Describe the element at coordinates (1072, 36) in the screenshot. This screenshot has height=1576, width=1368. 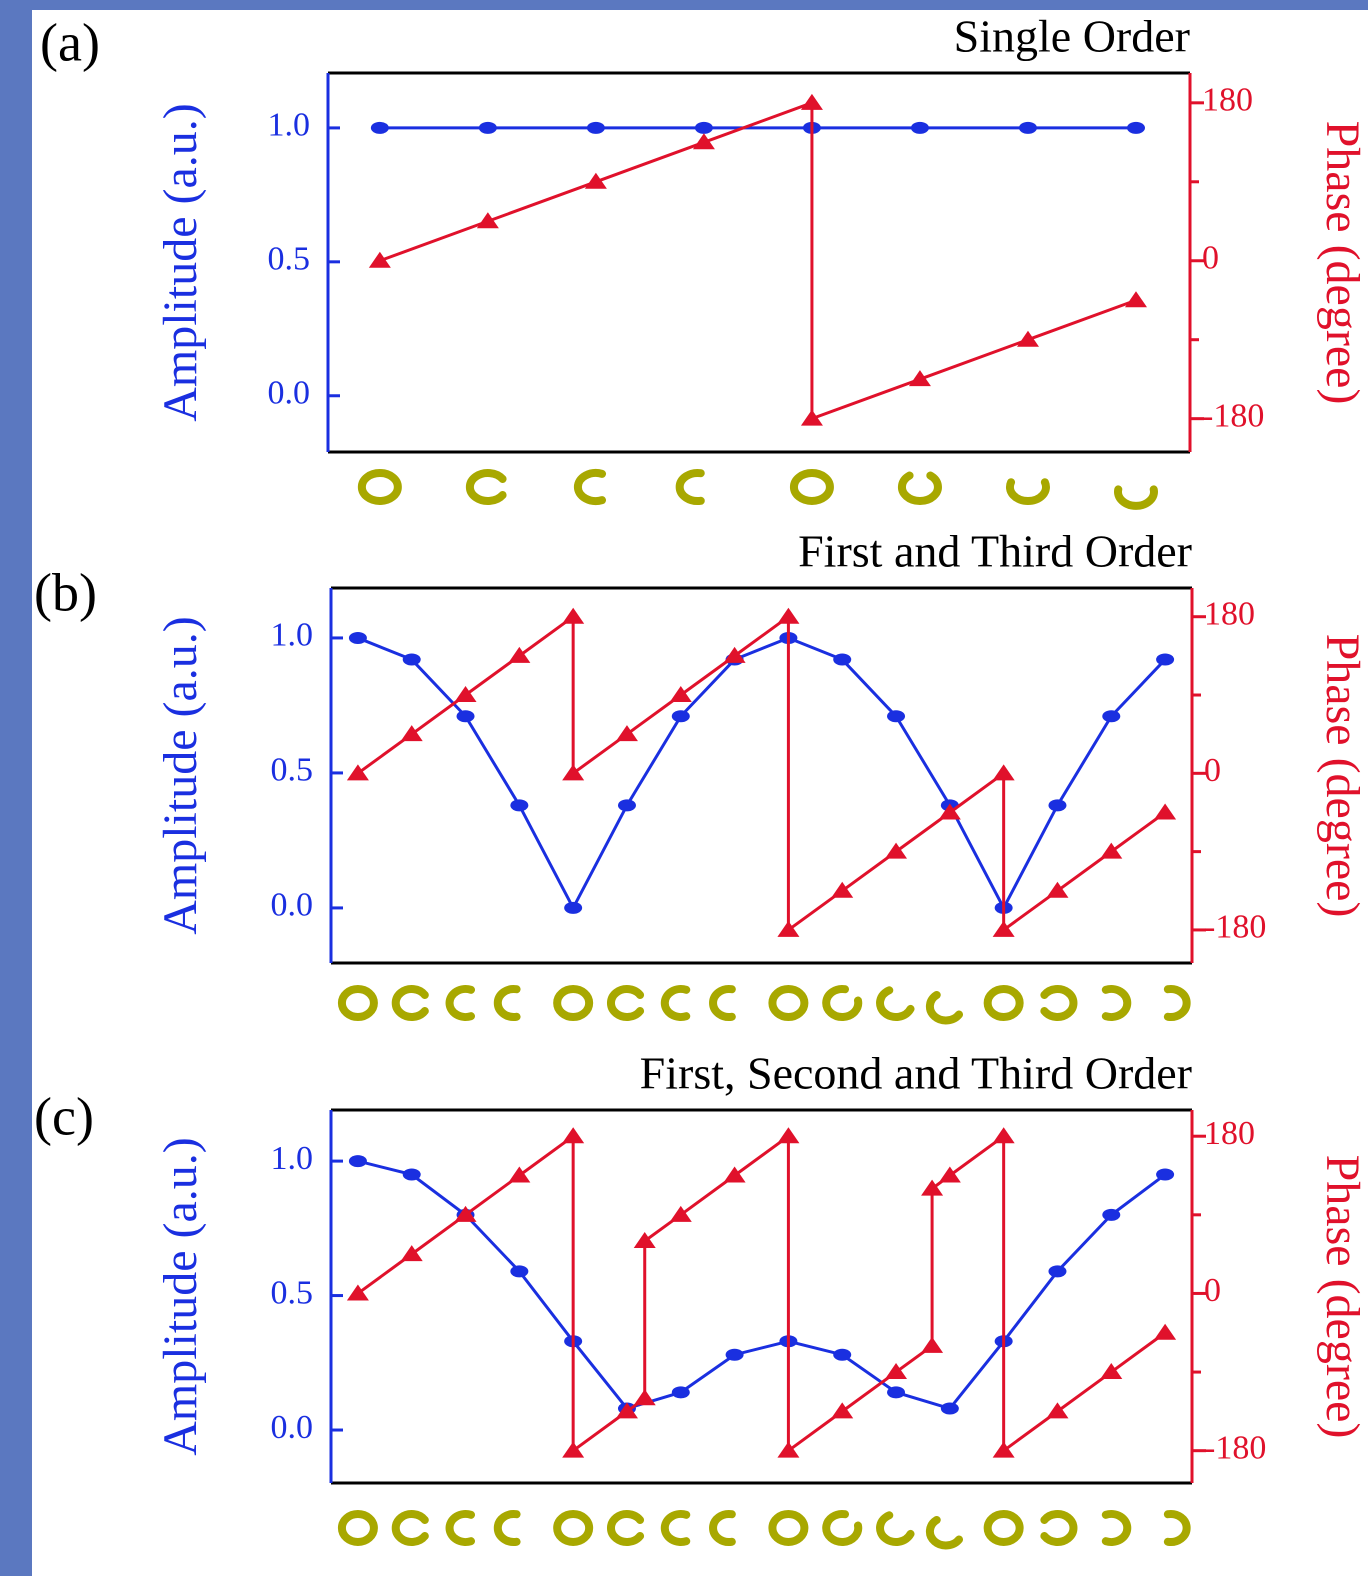
I see `panel-title: Single Order` at that location.